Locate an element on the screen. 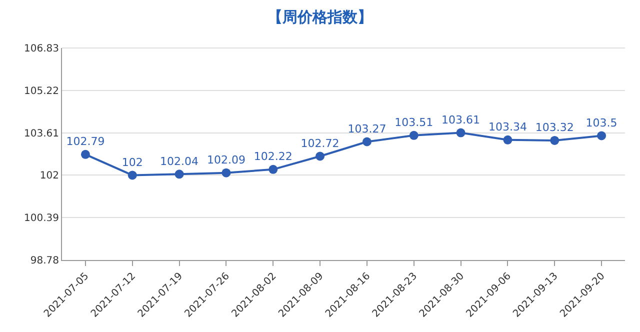 The height and width of the screenshot is (332, 640). data-label: 103.27 is located at coordinates (367, 129).